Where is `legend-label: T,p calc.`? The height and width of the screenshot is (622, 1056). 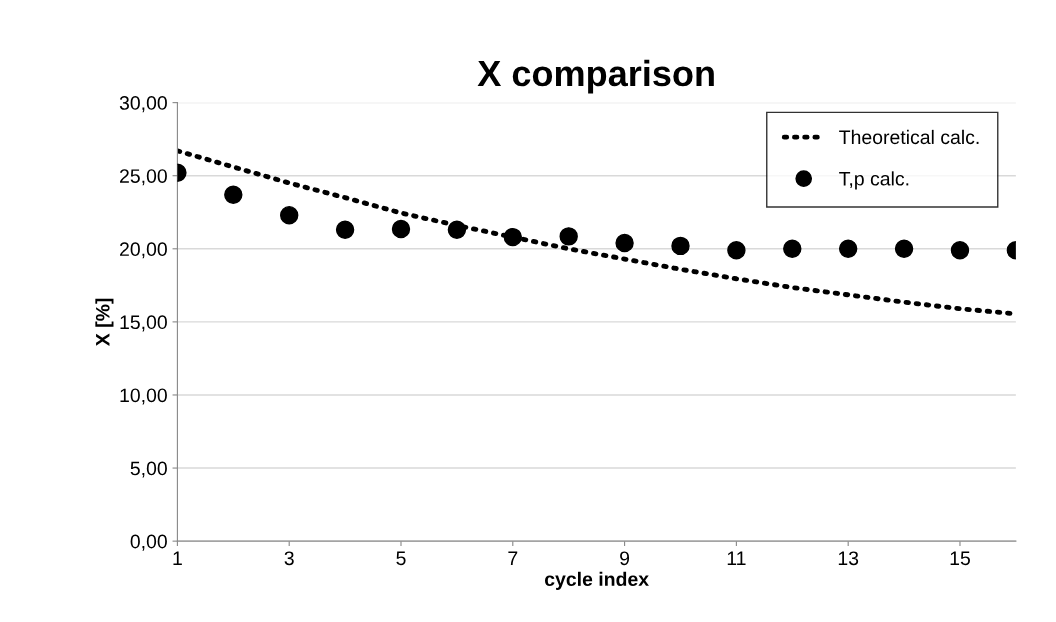
legend-label: T,p calc. is located at coordinates (874, 180).